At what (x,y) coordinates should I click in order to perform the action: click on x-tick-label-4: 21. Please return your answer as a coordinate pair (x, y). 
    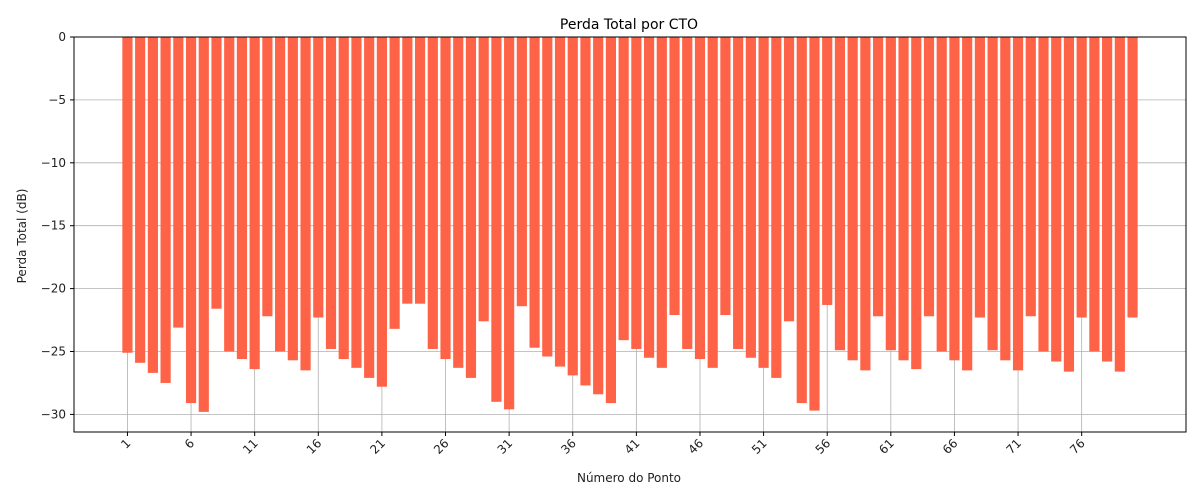
    Looking at the image, I should click on (377, 446).